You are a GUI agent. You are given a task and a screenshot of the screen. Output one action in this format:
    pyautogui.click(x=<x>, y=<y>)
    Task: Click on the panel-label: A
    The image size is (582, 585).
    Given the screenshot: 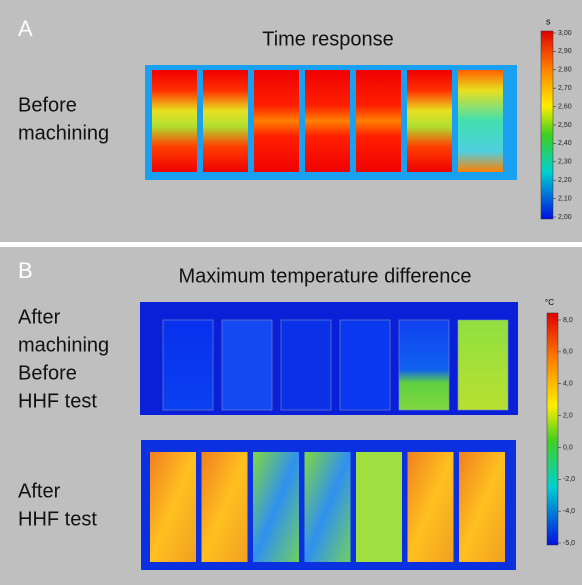 What is the action you would take?
    pyautogui.click(x=25, y=28)
    